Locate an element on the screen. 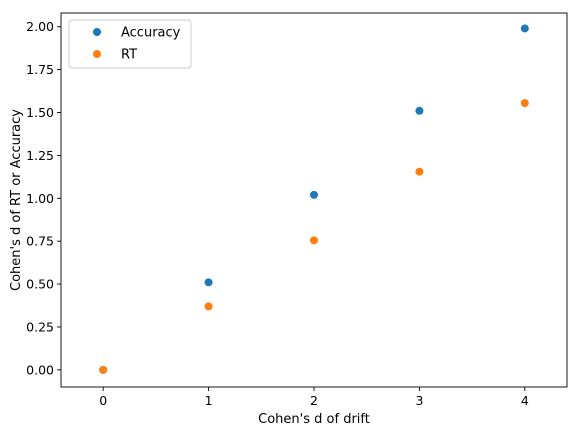  y-axis-ticks: 0.00 0.25 0.50 0.75 1.00 1.25 1.50 1.75 2.00 is located at coordinates (43, 198).